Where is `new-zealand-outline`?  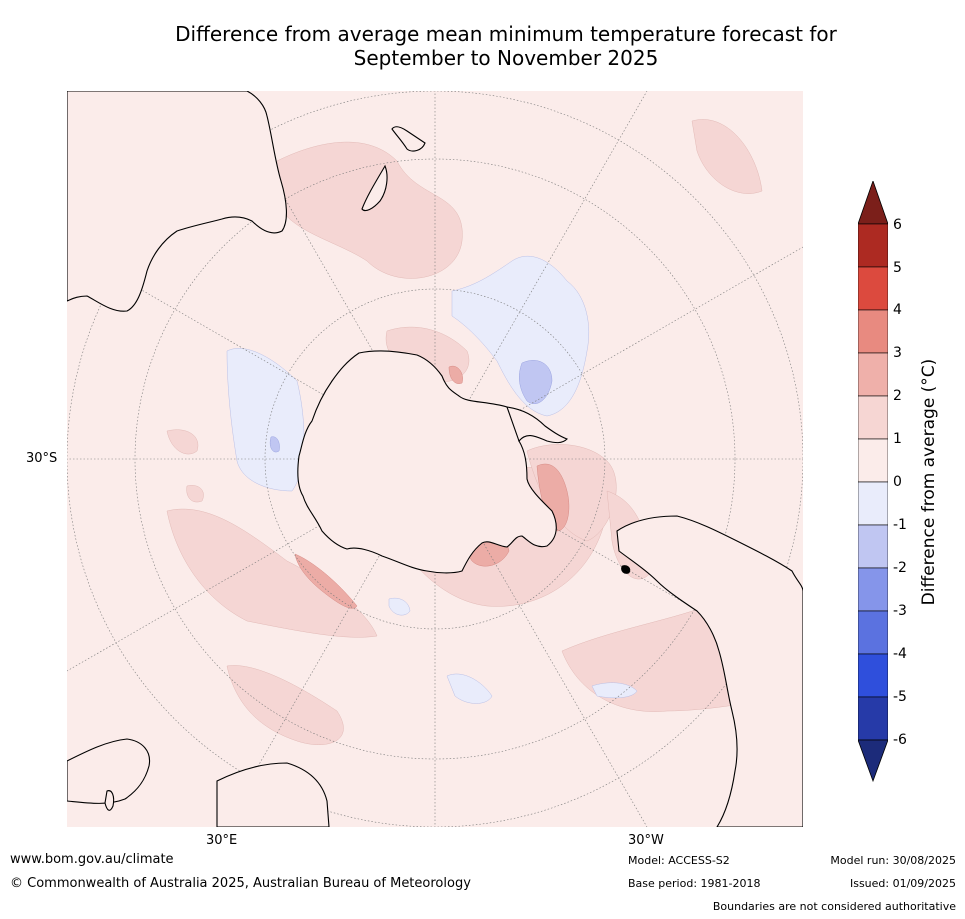 new-zealand-outline is located at coordinates (393, 169).